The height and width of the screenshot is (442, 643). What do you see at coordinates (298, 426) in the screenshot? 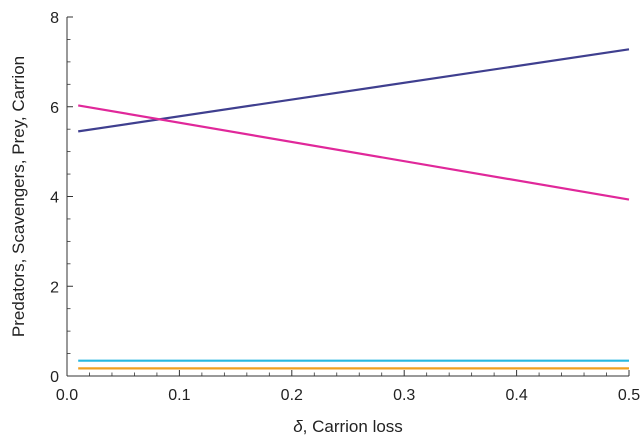
I see `x-axis-label-symbol: δ` at bounding box center [298, 426].